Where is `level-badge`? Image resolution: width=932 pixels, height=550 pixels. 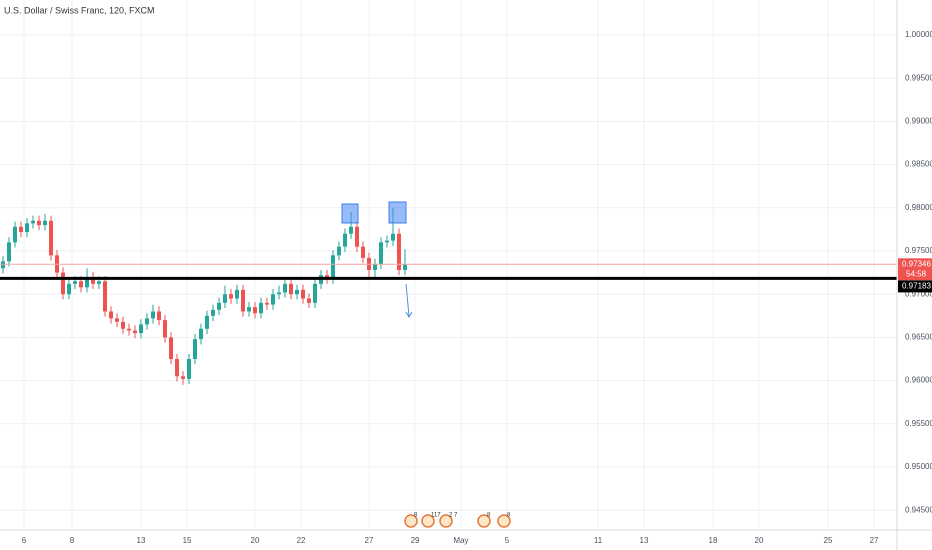 level-badge is located at coordinates (915, 286).